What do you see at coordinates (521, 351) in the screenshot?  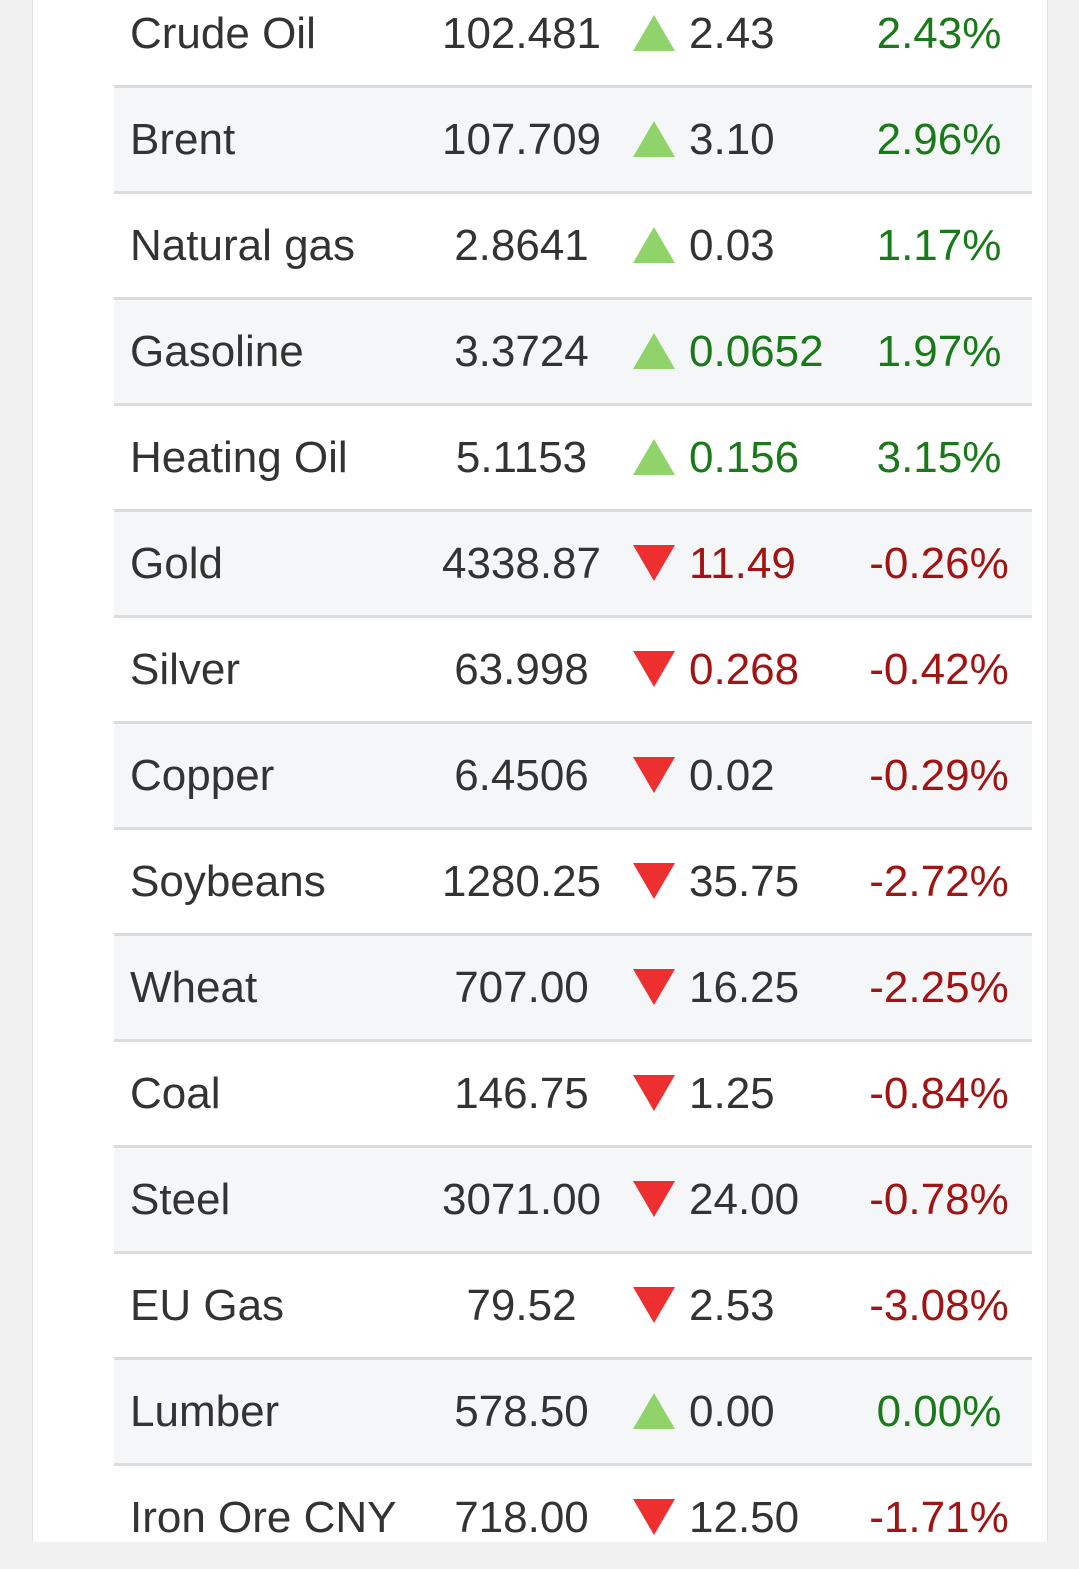 I see `commodity-price: 3.3724` at bounding box center [521, 351].